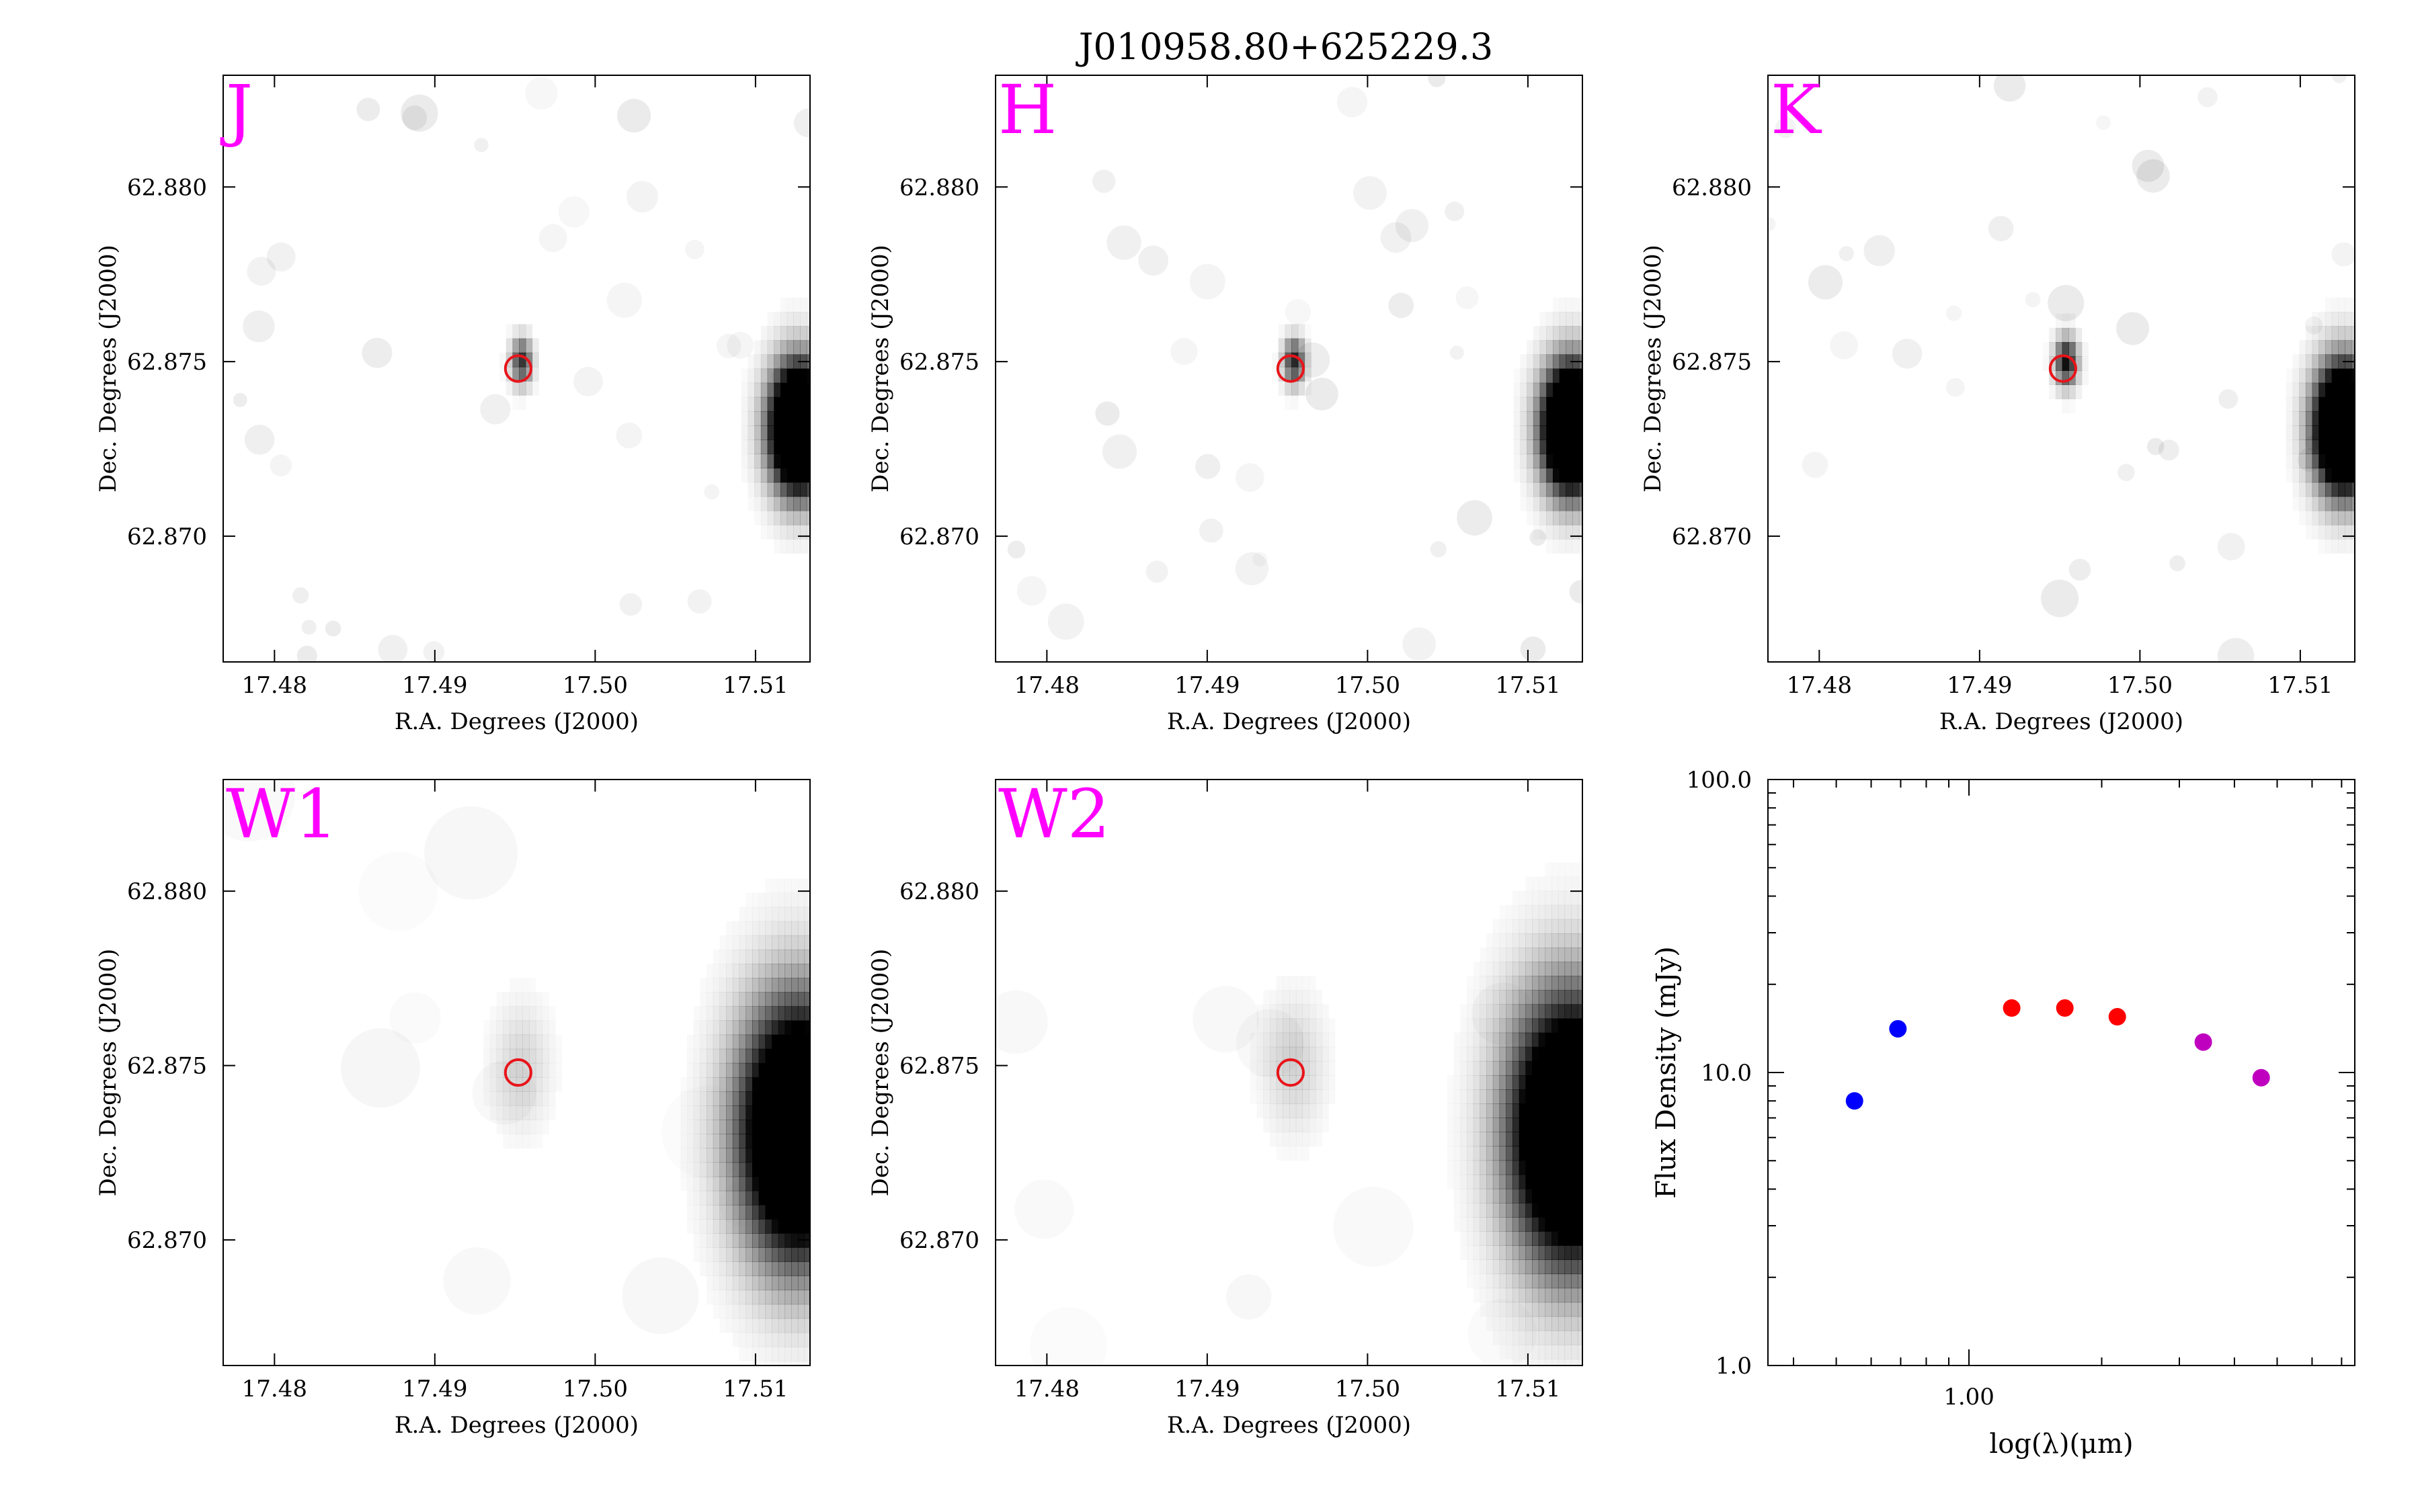 The image size is (2420, 1512). What do you see at coordinates (775, 433) in the screenshot?
I see `source` at bounding box center [775, 433].